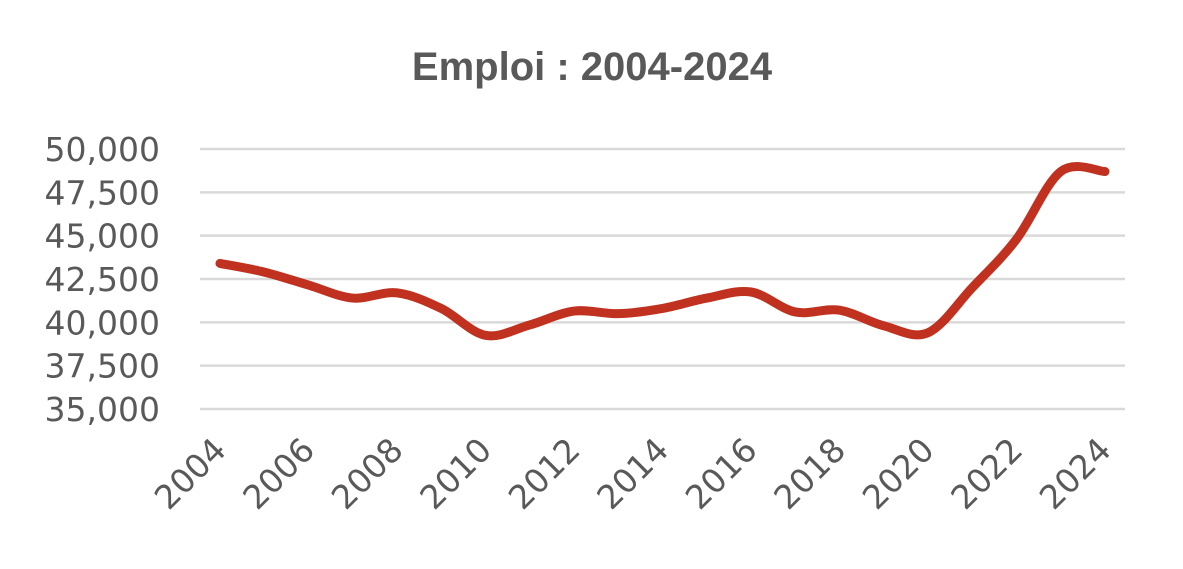  I want to click on y-tick-label: 35,000, so click(102, 409).